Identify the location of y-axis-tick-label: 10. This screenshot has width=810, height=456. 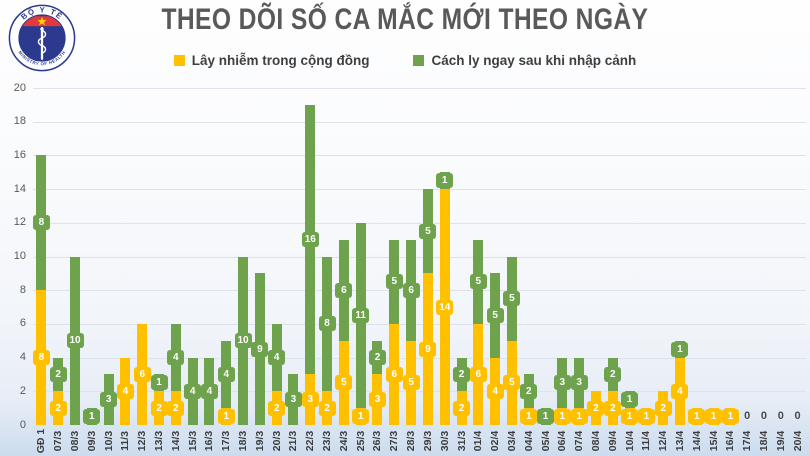
(19, 256).